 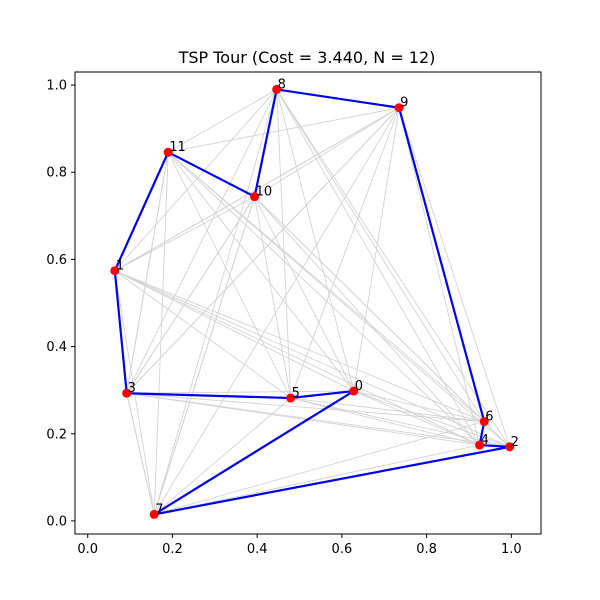 What do you see at coordinates (87, 549) in the screenshot?
I see `x-tick-label-0: 0.0` at bounding box center [87, 549].